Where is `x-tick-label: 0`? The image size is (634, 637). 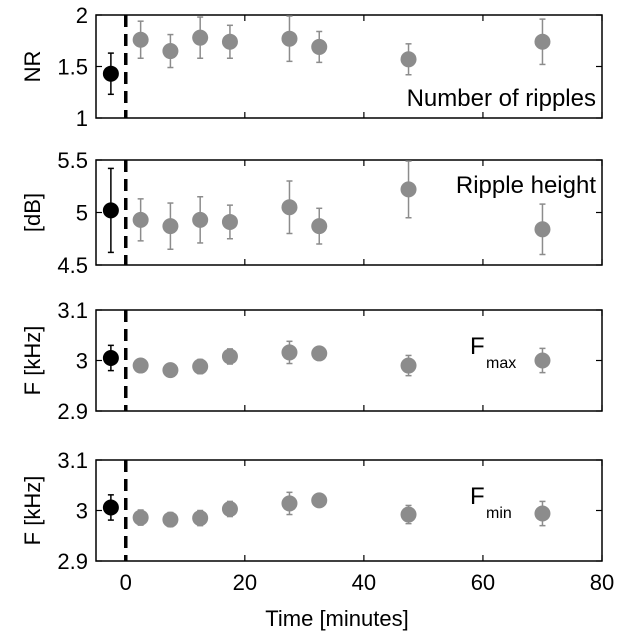
x-tick-label: 0 is located at coordinates (126, 582).